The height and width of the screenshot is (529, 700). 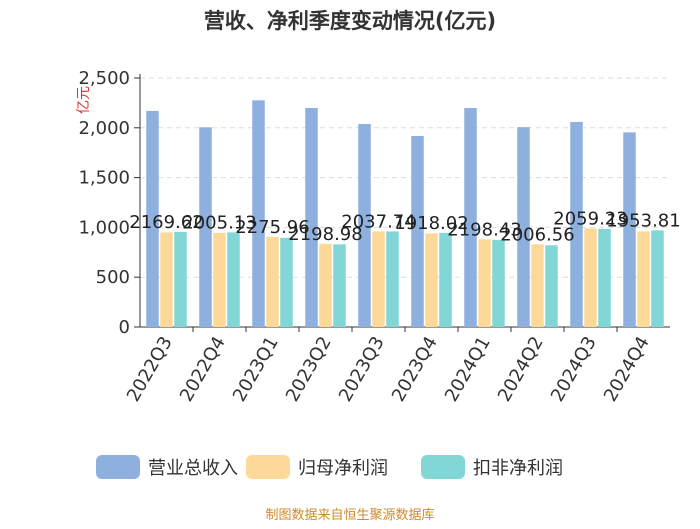 I want to click on y-tick-label: 2,000, so click(x=104, y=128).